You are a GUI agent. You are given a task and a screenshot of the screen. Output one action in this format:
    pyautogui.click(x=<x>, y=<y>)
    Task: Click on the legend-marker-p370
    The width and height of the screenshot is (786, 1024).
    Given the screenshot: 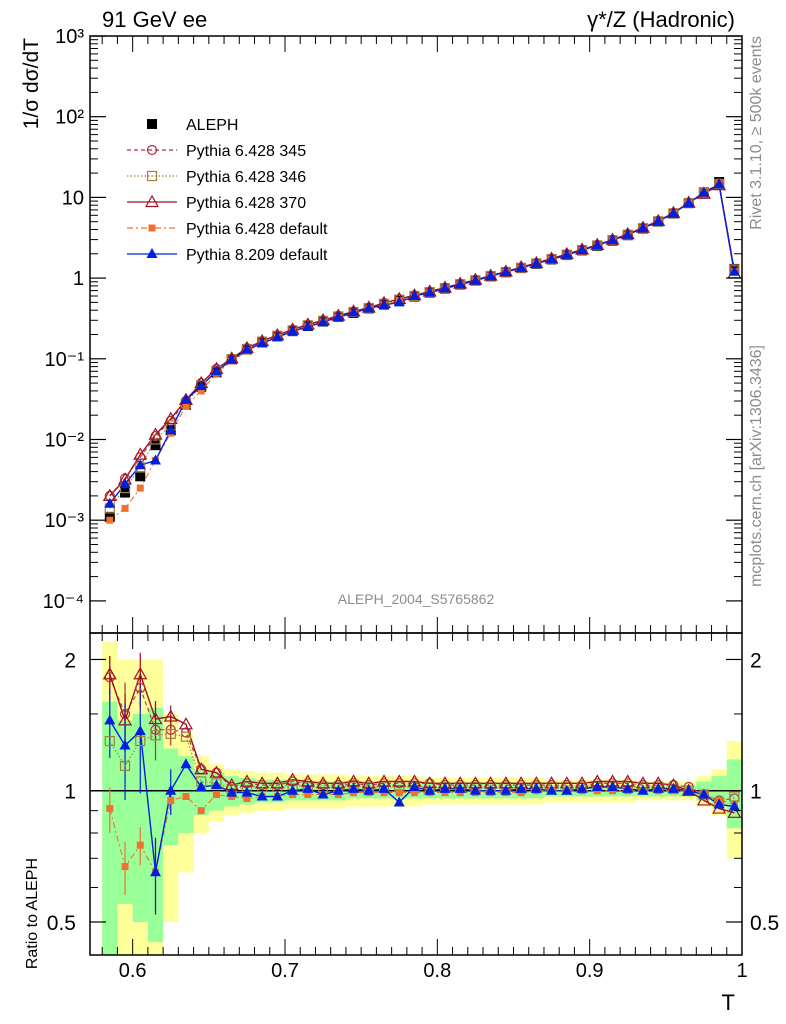 What is the action you would take?
    pyautogui.click(x=152, y=201)
    